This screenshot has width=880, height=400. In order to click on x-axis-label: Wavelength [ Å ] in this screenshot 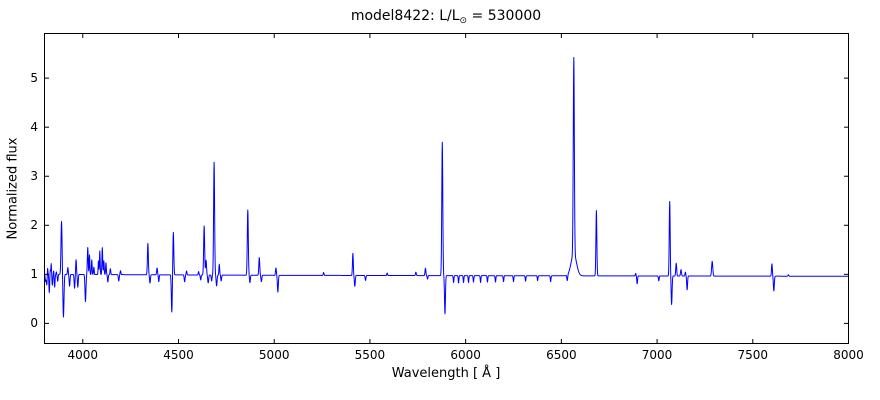, I will do `click(446, 373)`.